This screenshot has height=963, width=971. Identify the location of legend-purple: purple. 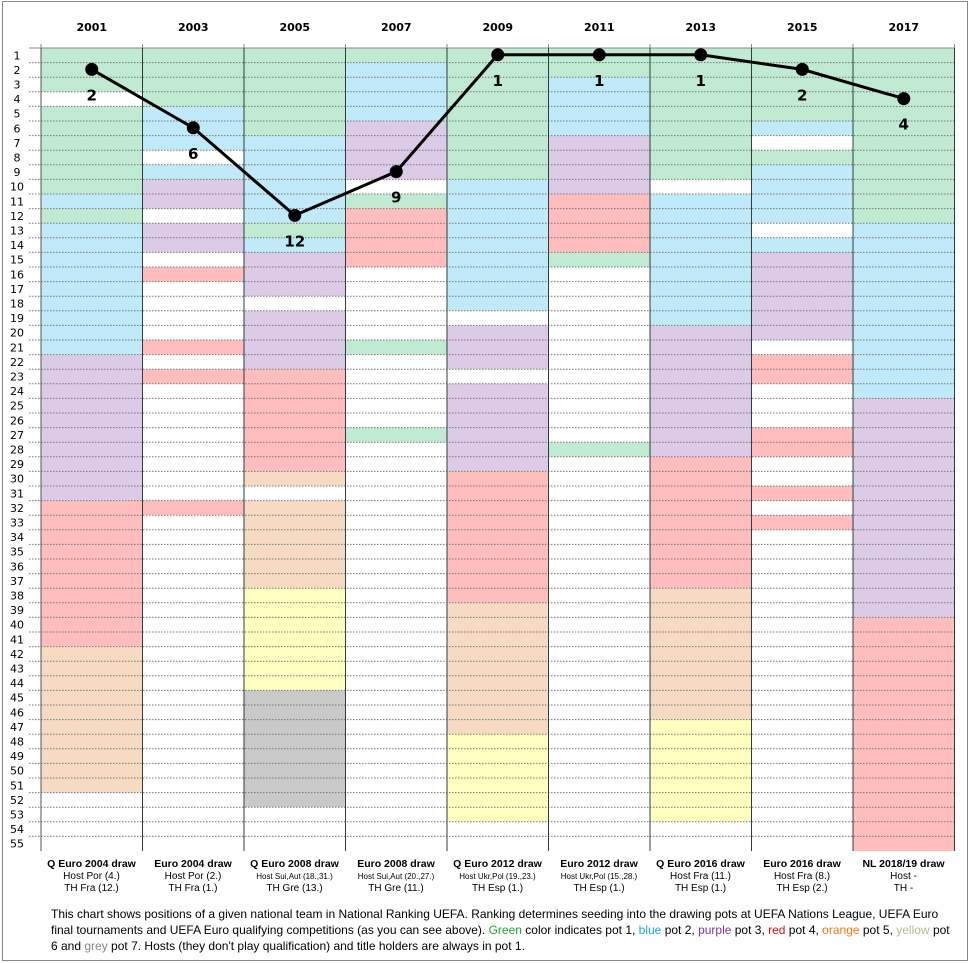
(715, 930).